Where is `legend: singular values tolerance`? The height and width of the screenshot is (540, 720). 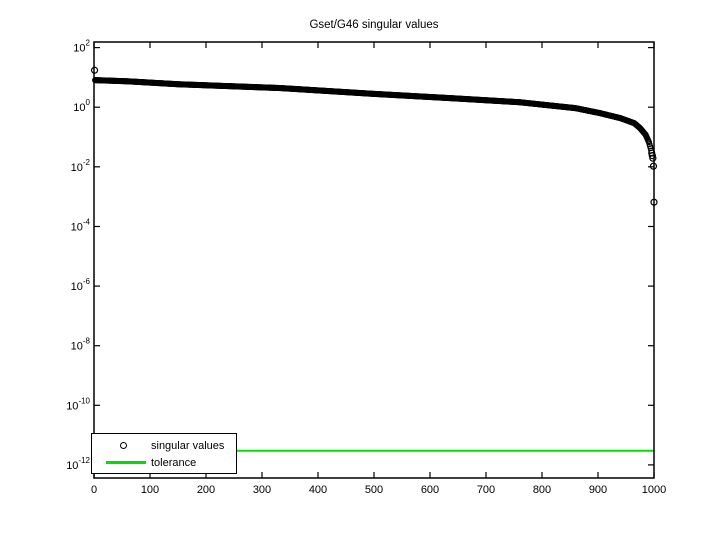
legend: singular values tolerance is located at coordinates (164, 453).